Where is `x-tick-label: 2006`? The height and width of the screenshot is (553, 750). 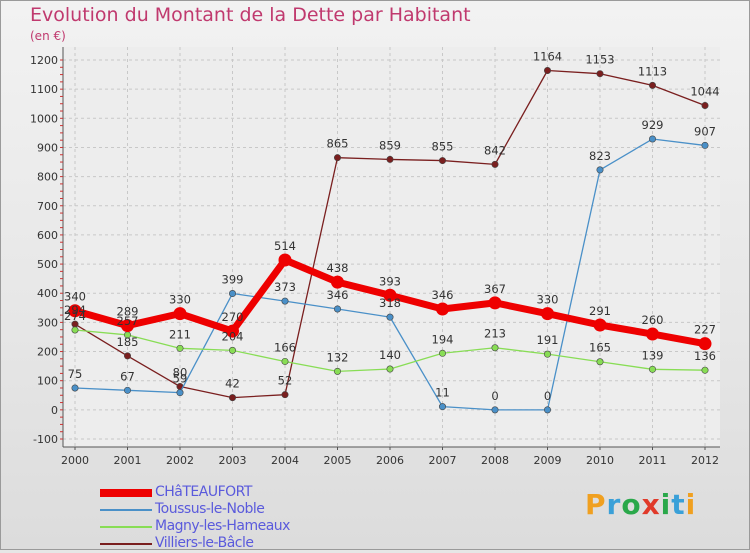 x-tick-label: 2006 is located at coordinates (390, 460).